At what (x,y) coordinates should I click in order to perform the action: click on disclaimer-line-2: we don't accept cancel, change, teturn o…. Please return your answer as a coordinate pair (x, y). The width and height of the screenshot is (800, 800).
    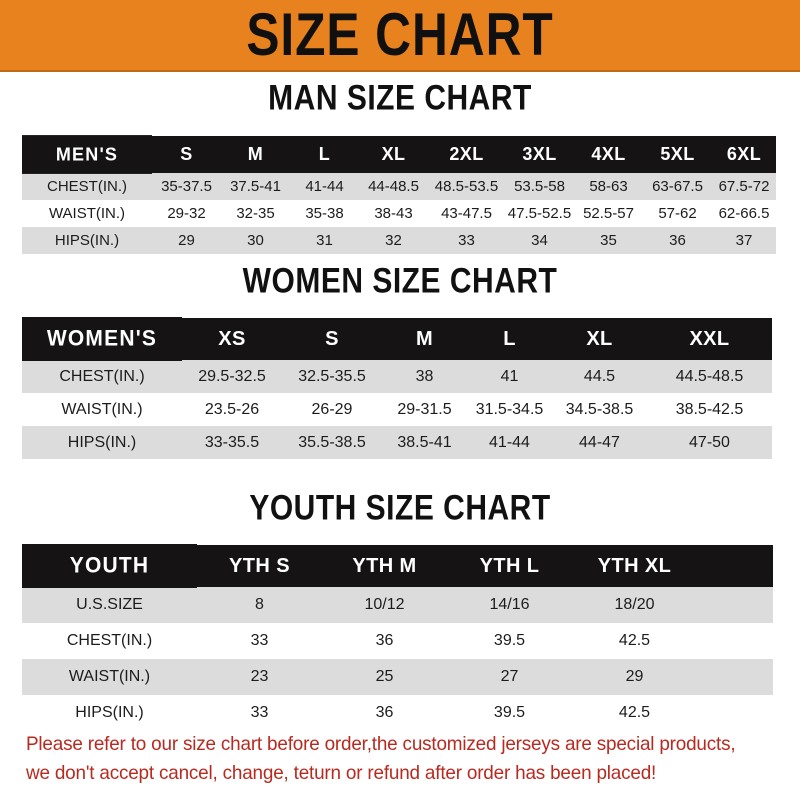
    Looking at the image, I should click on (341, 773).